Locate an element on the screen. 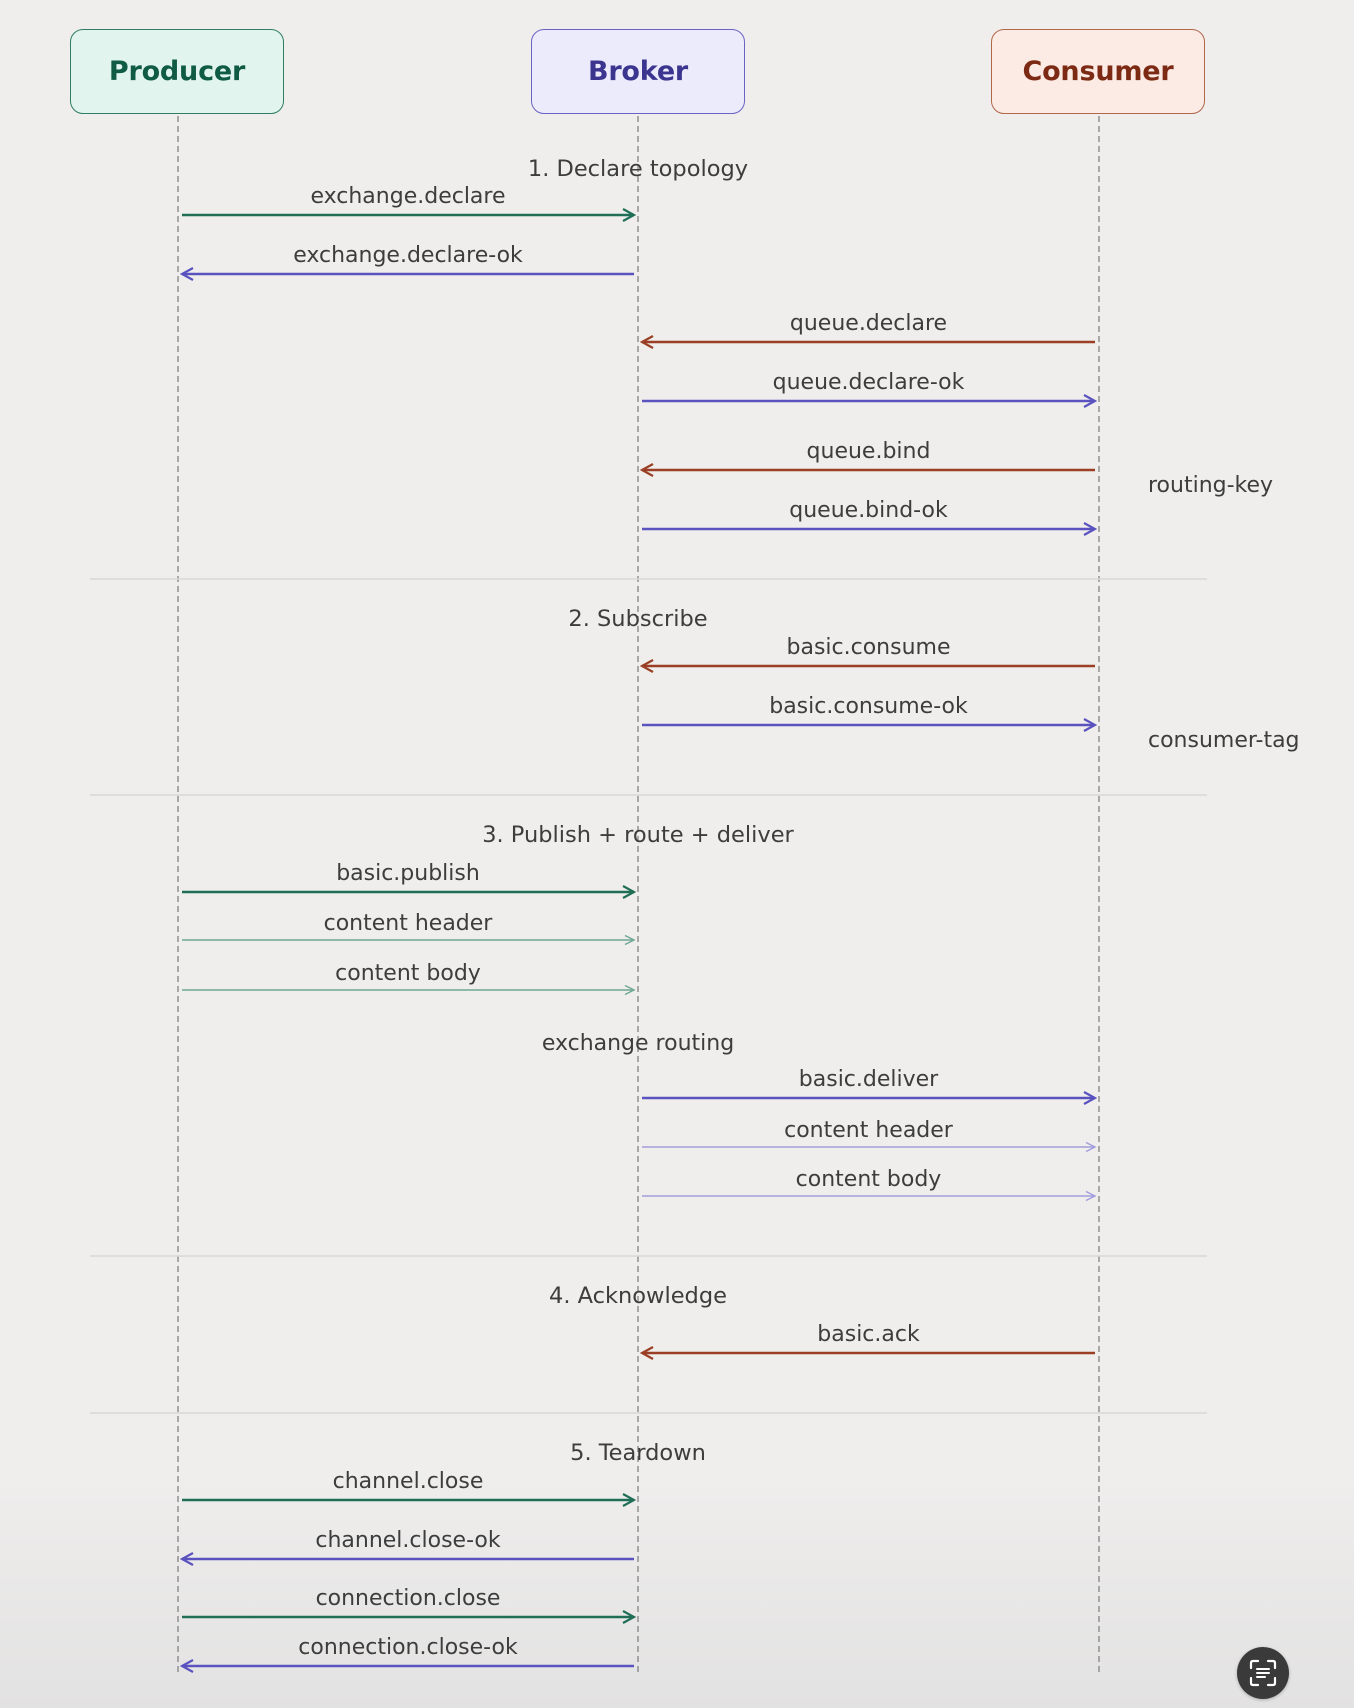  section-title: 4. Acknowledge is located at coordinates (638, 1296).